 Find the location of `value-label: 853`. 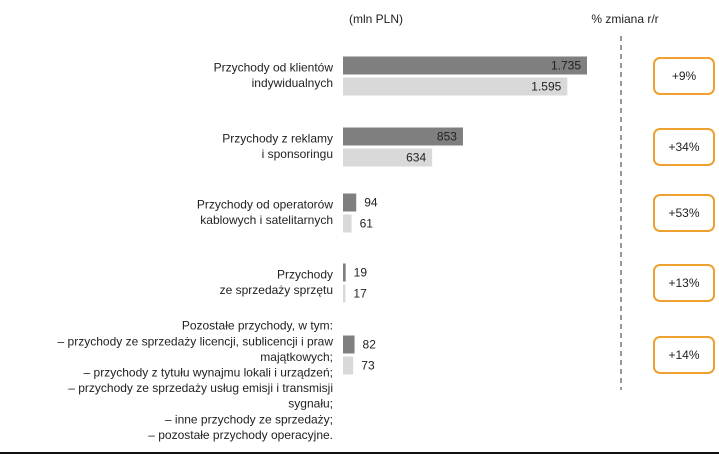

value-label: 853 is located at coordinates (447, 137).